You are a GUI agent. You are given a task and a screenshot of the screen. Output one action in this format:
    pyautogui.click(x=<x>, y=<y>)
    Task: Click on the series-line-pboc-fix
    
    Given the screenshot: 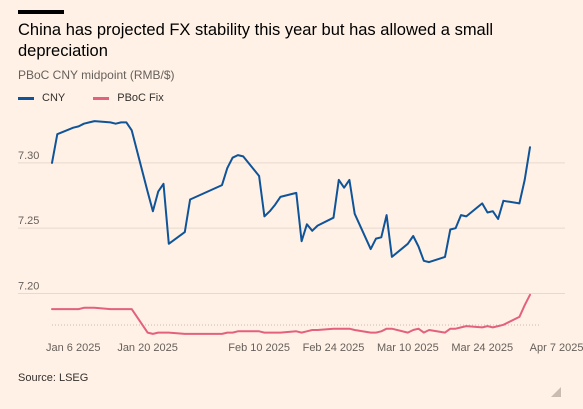 What is the action you would take?
    pyautogui.click(x=291, y=314)
    